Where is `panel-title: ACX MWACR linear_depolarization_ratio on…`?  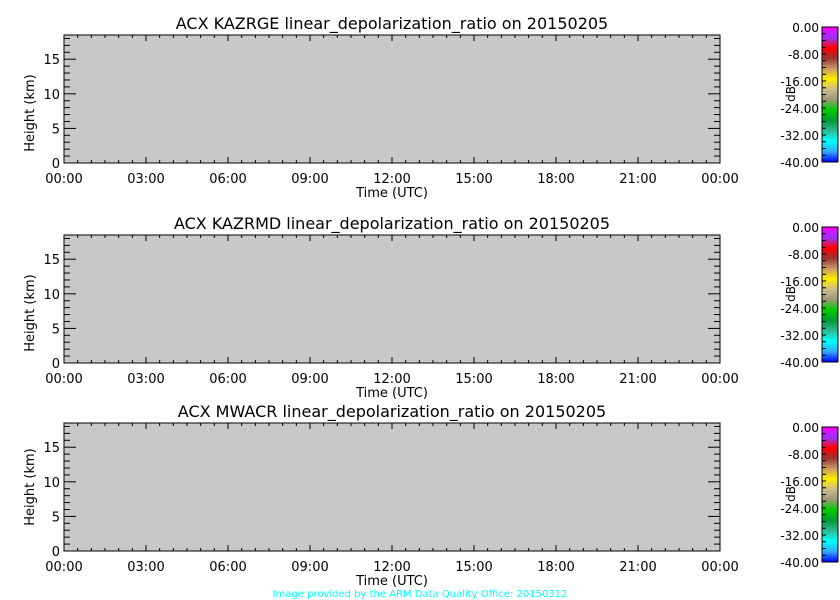
panel-title: ACX MWACR linear_depolarization_ratio on… is located at coordinates (392, 412).